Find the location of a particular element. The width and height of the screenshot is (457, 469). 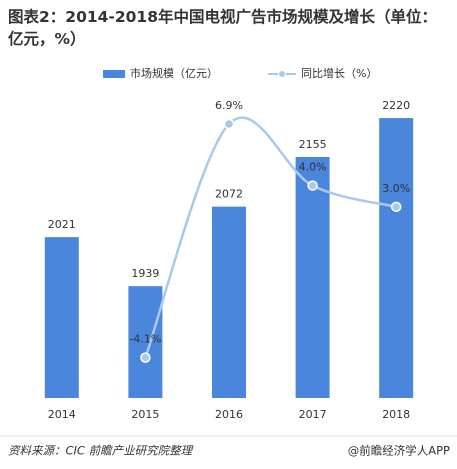

chart-title: 图表2：2014-2018年中国电视广告市场规模及增长（单位：亿元，%） is located at coordinates (222, 28).